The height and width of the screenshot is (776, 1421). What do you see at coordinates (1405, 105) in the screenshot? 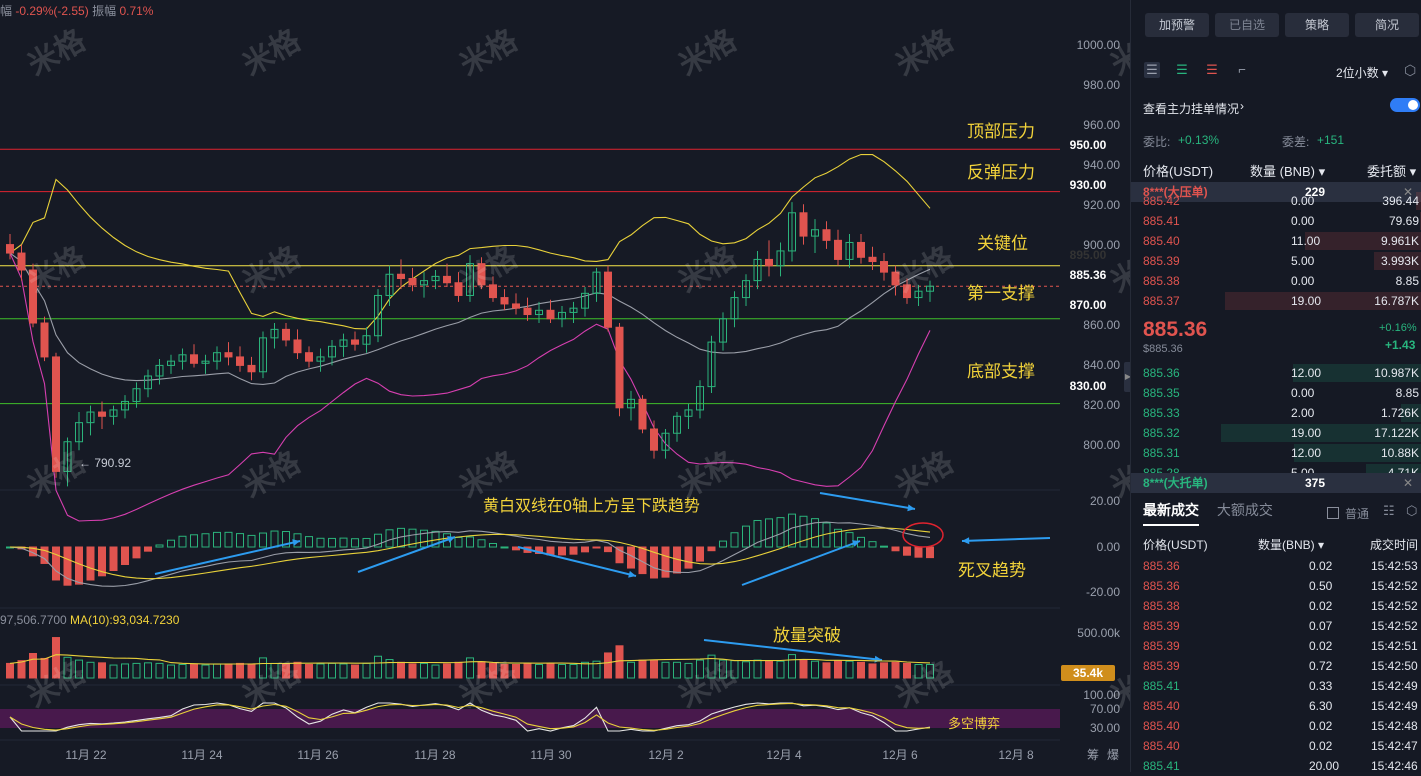
I see `main-orders-toggle` at bounding box center [1405, 105].